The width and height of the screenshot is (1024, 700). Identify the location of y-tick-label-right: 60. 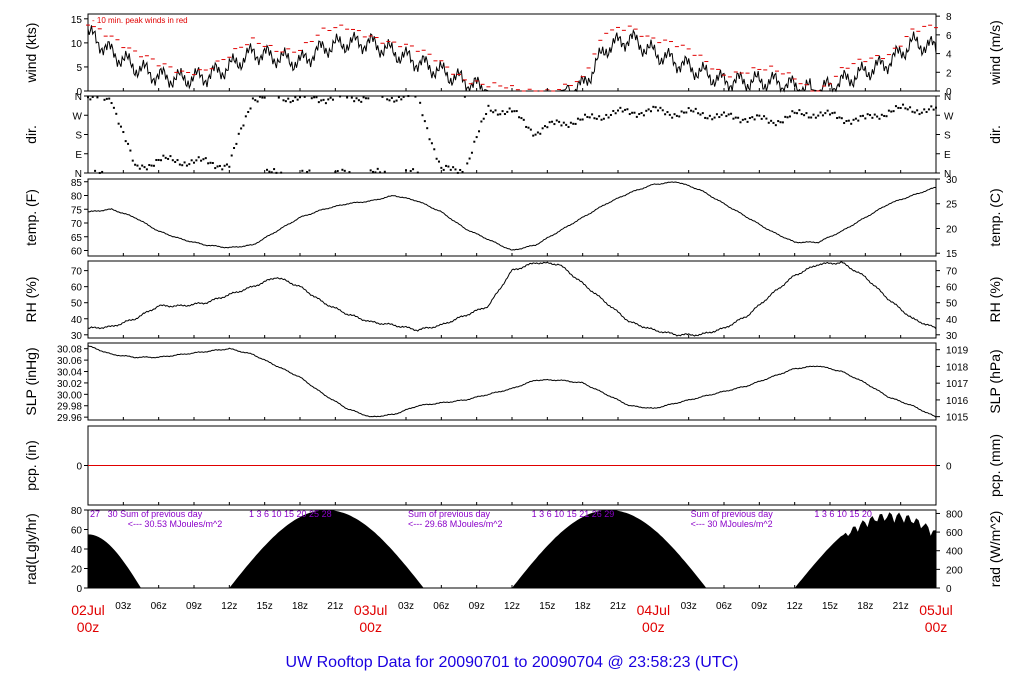
(952, 288).